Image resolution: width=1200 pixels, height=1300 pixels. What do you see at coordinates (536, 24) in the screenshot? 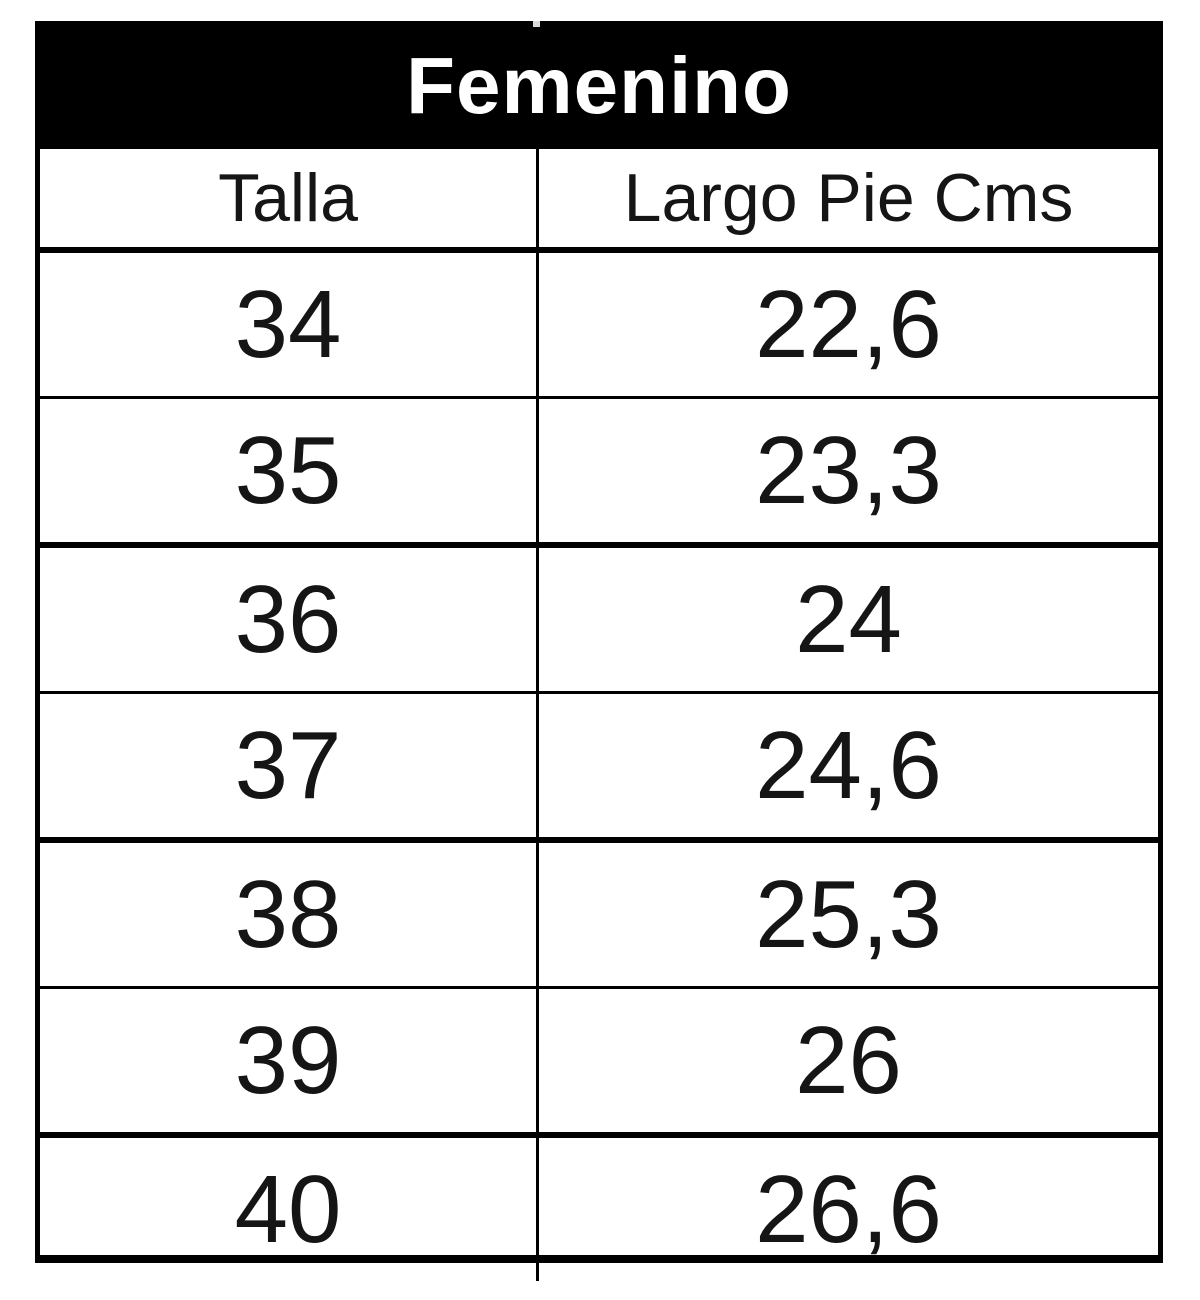
I see `header-notch-artifact` at bounding box center [536, 24].